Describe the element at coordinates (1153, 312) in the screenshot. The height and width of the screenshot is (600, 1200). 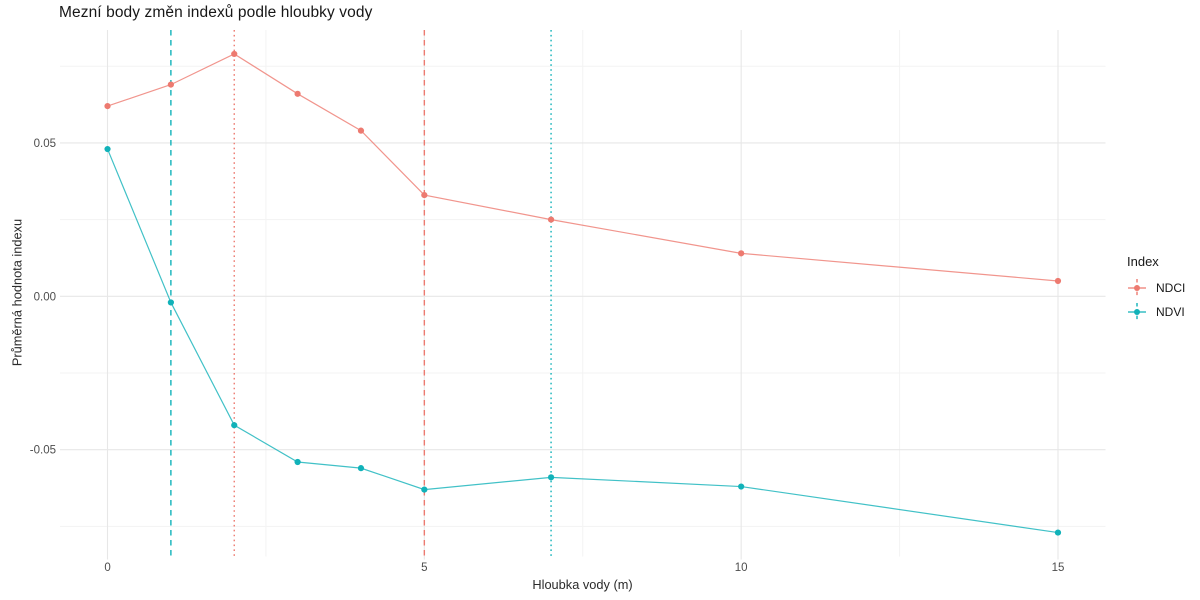
I see `legend-entry-ndvi: NDVI` at that location.